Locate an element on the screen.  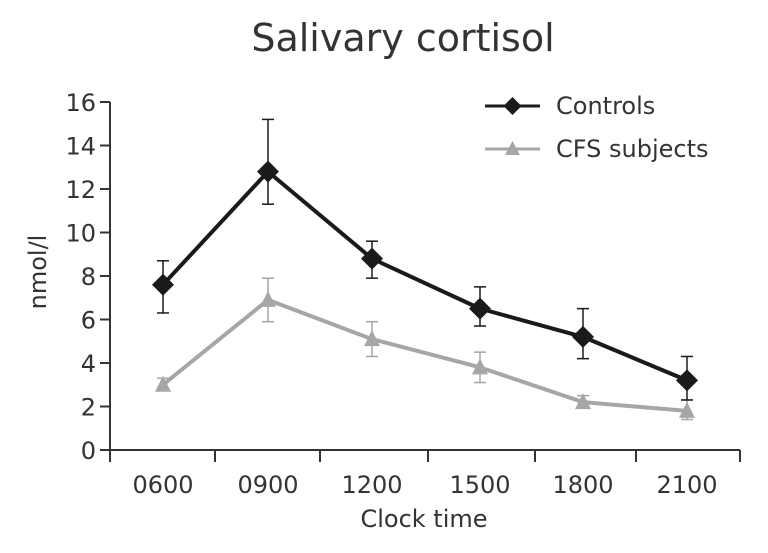
series-line-cfs-subjects is located at coordinates (424, 355).